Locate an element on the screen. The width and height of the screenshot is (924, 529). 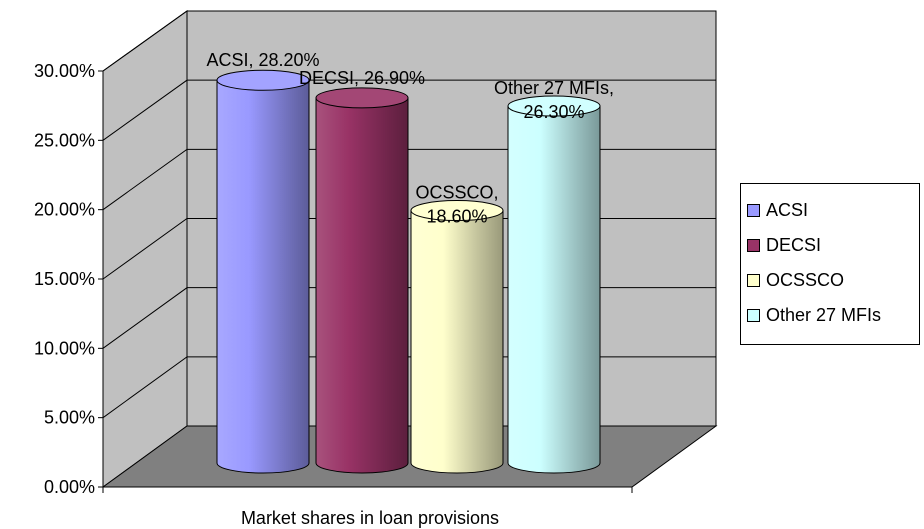
legend-label: OCSSCO is located at coordinates (805, 279).